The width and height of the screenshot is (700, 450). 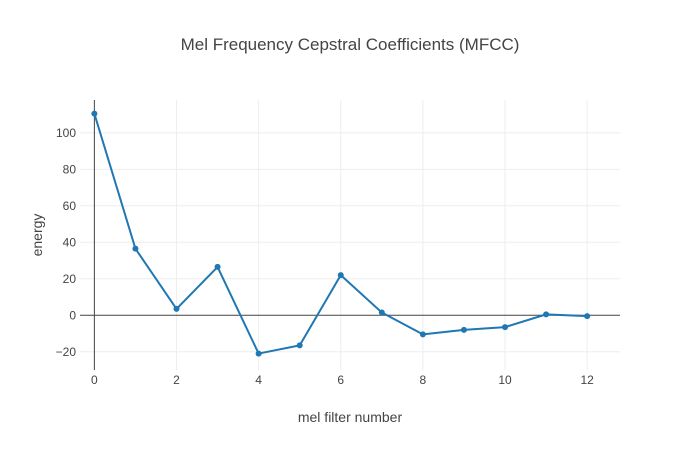 I want to click on y-tick-label: −20, so click(x=66, y=352).